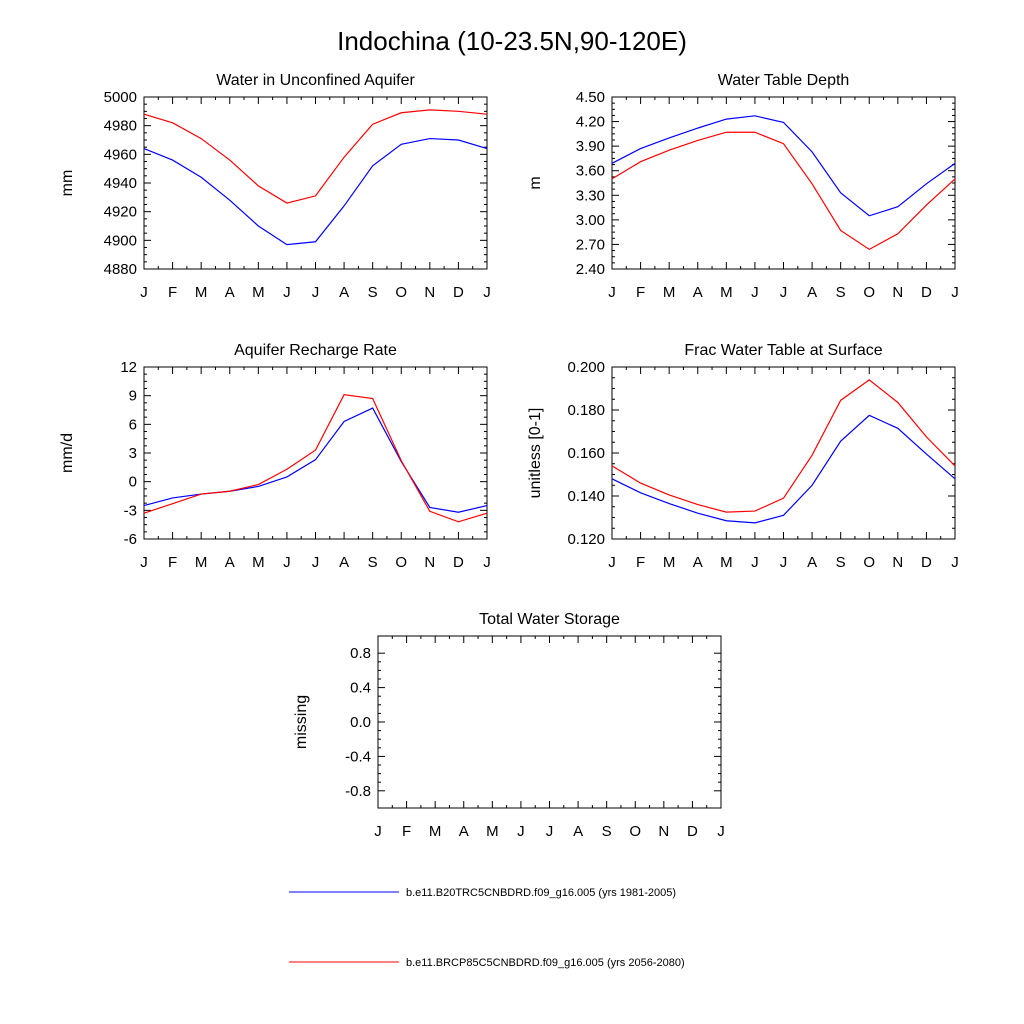 This screenshot has width=1024, height=1024. Describe the element at coordinates (590, 220) in the screenshot. I see `y-tick-label: 3.00` at that location.